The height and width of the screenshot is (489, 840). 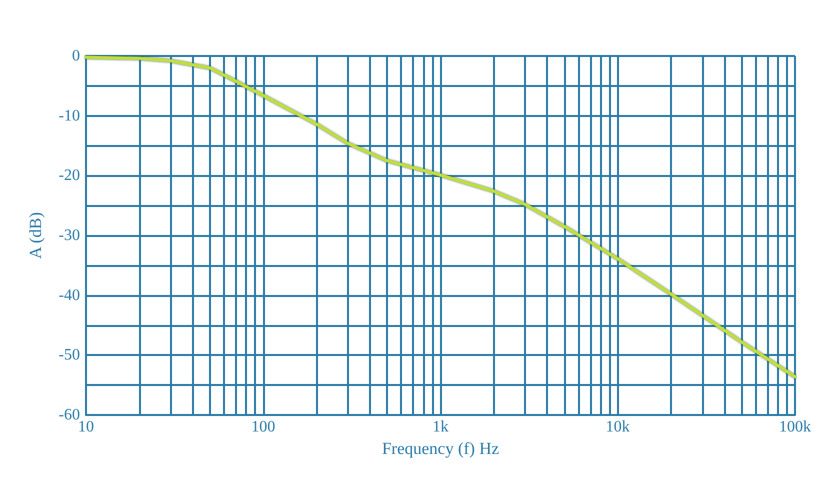 What do you see at coordinates (69, 175) in the screenshot?
I see `y-tick-label: -20` at bounding box center [69, 175].